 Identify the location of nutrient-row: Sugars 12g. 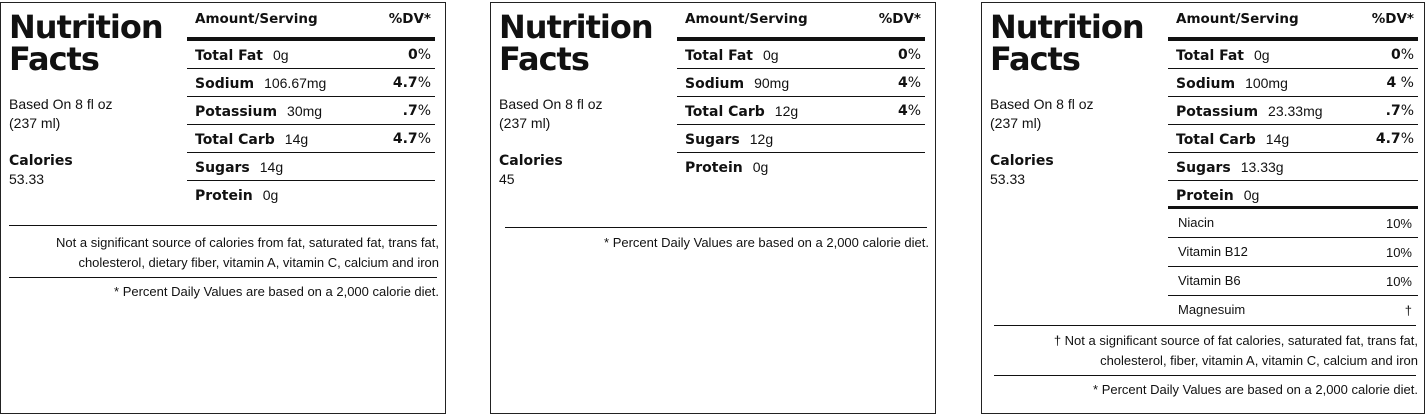
(801, 139).